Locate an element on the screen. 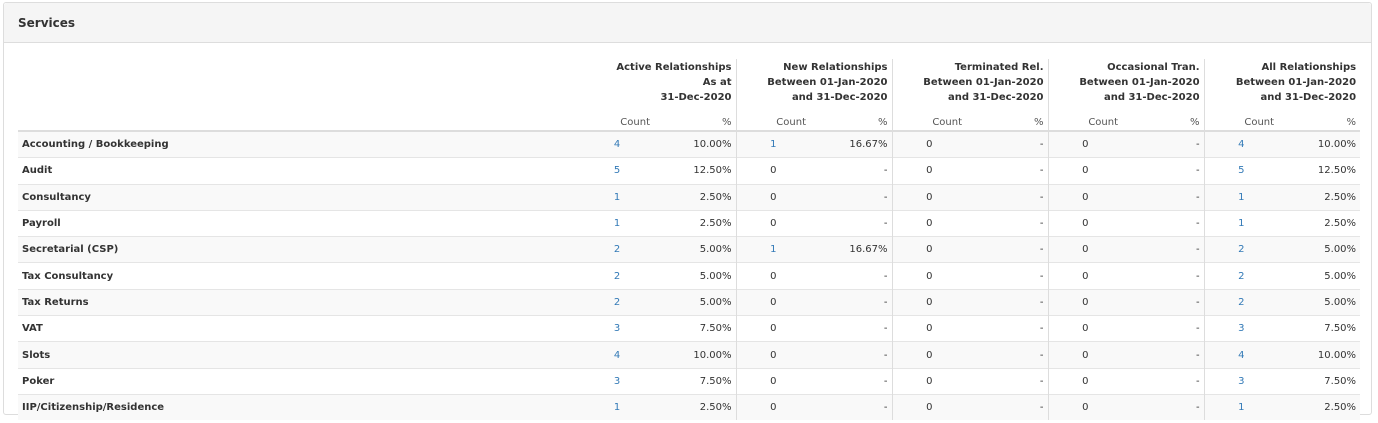 The width and height of the screenshot is (1378, 423). service-name-subheader is located at coordinates (299, 120).